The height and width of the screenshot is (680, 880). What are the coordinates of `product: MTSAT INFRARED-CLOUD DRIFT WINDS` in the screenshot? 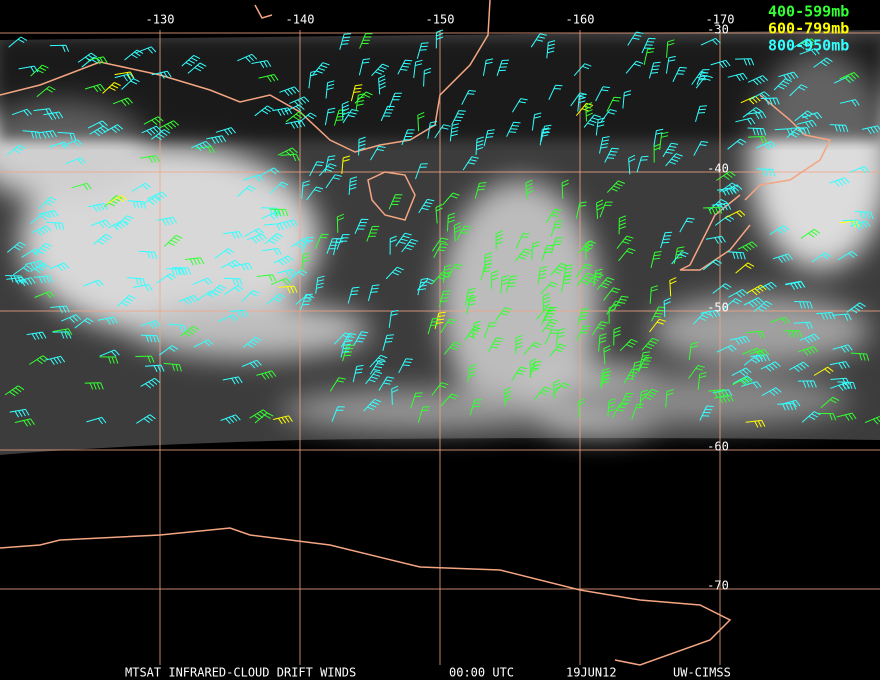 It's located at (240, 673).